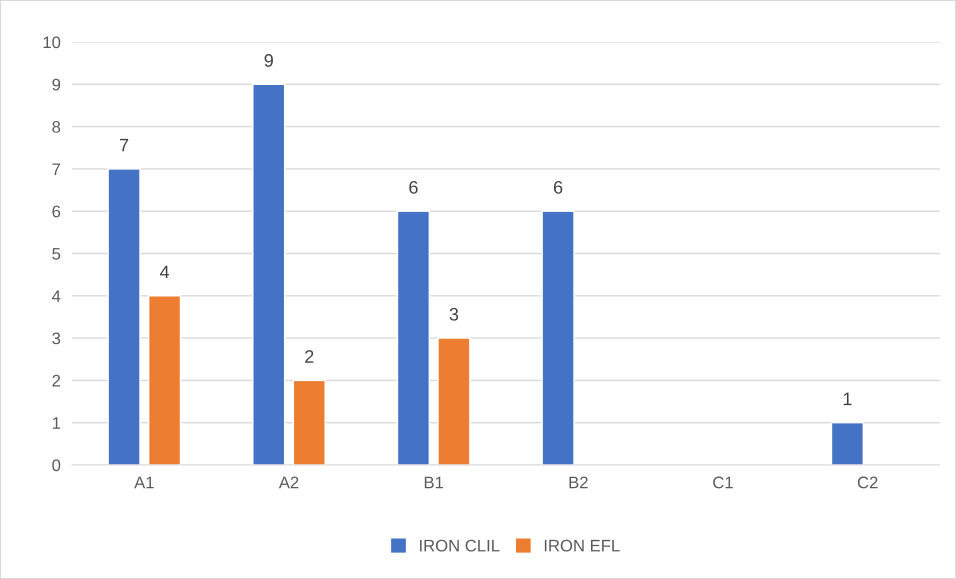 This screenshot has height=579, width=956. I want to click on y-tick-label: 6, so click(56, 212).